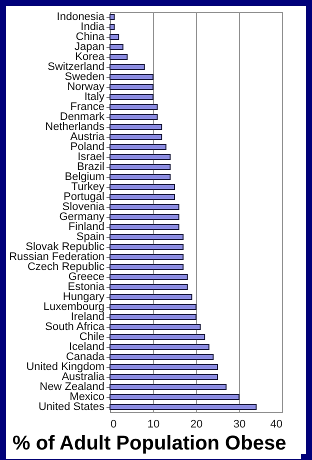 The width and height of the screenshot is (312, 460). I want to click on y-tick-label: Israel, so click(91, 157).